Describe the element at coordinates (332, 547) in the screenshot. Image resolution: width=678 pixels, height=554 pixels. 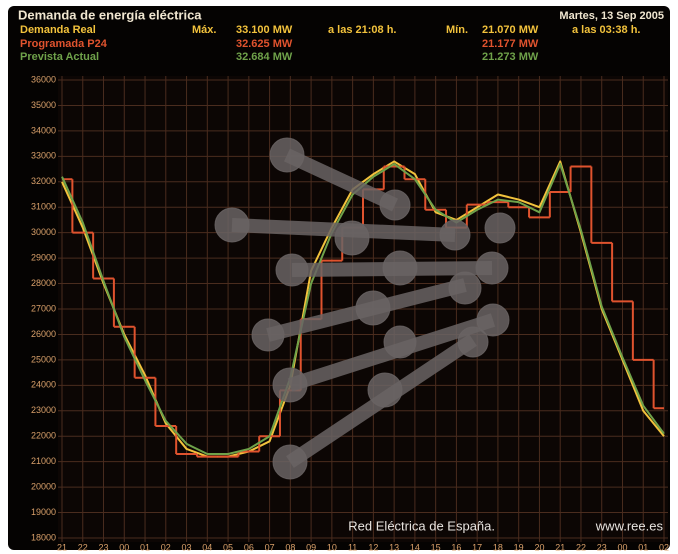
I see `x-tick-label: 10` at that location.